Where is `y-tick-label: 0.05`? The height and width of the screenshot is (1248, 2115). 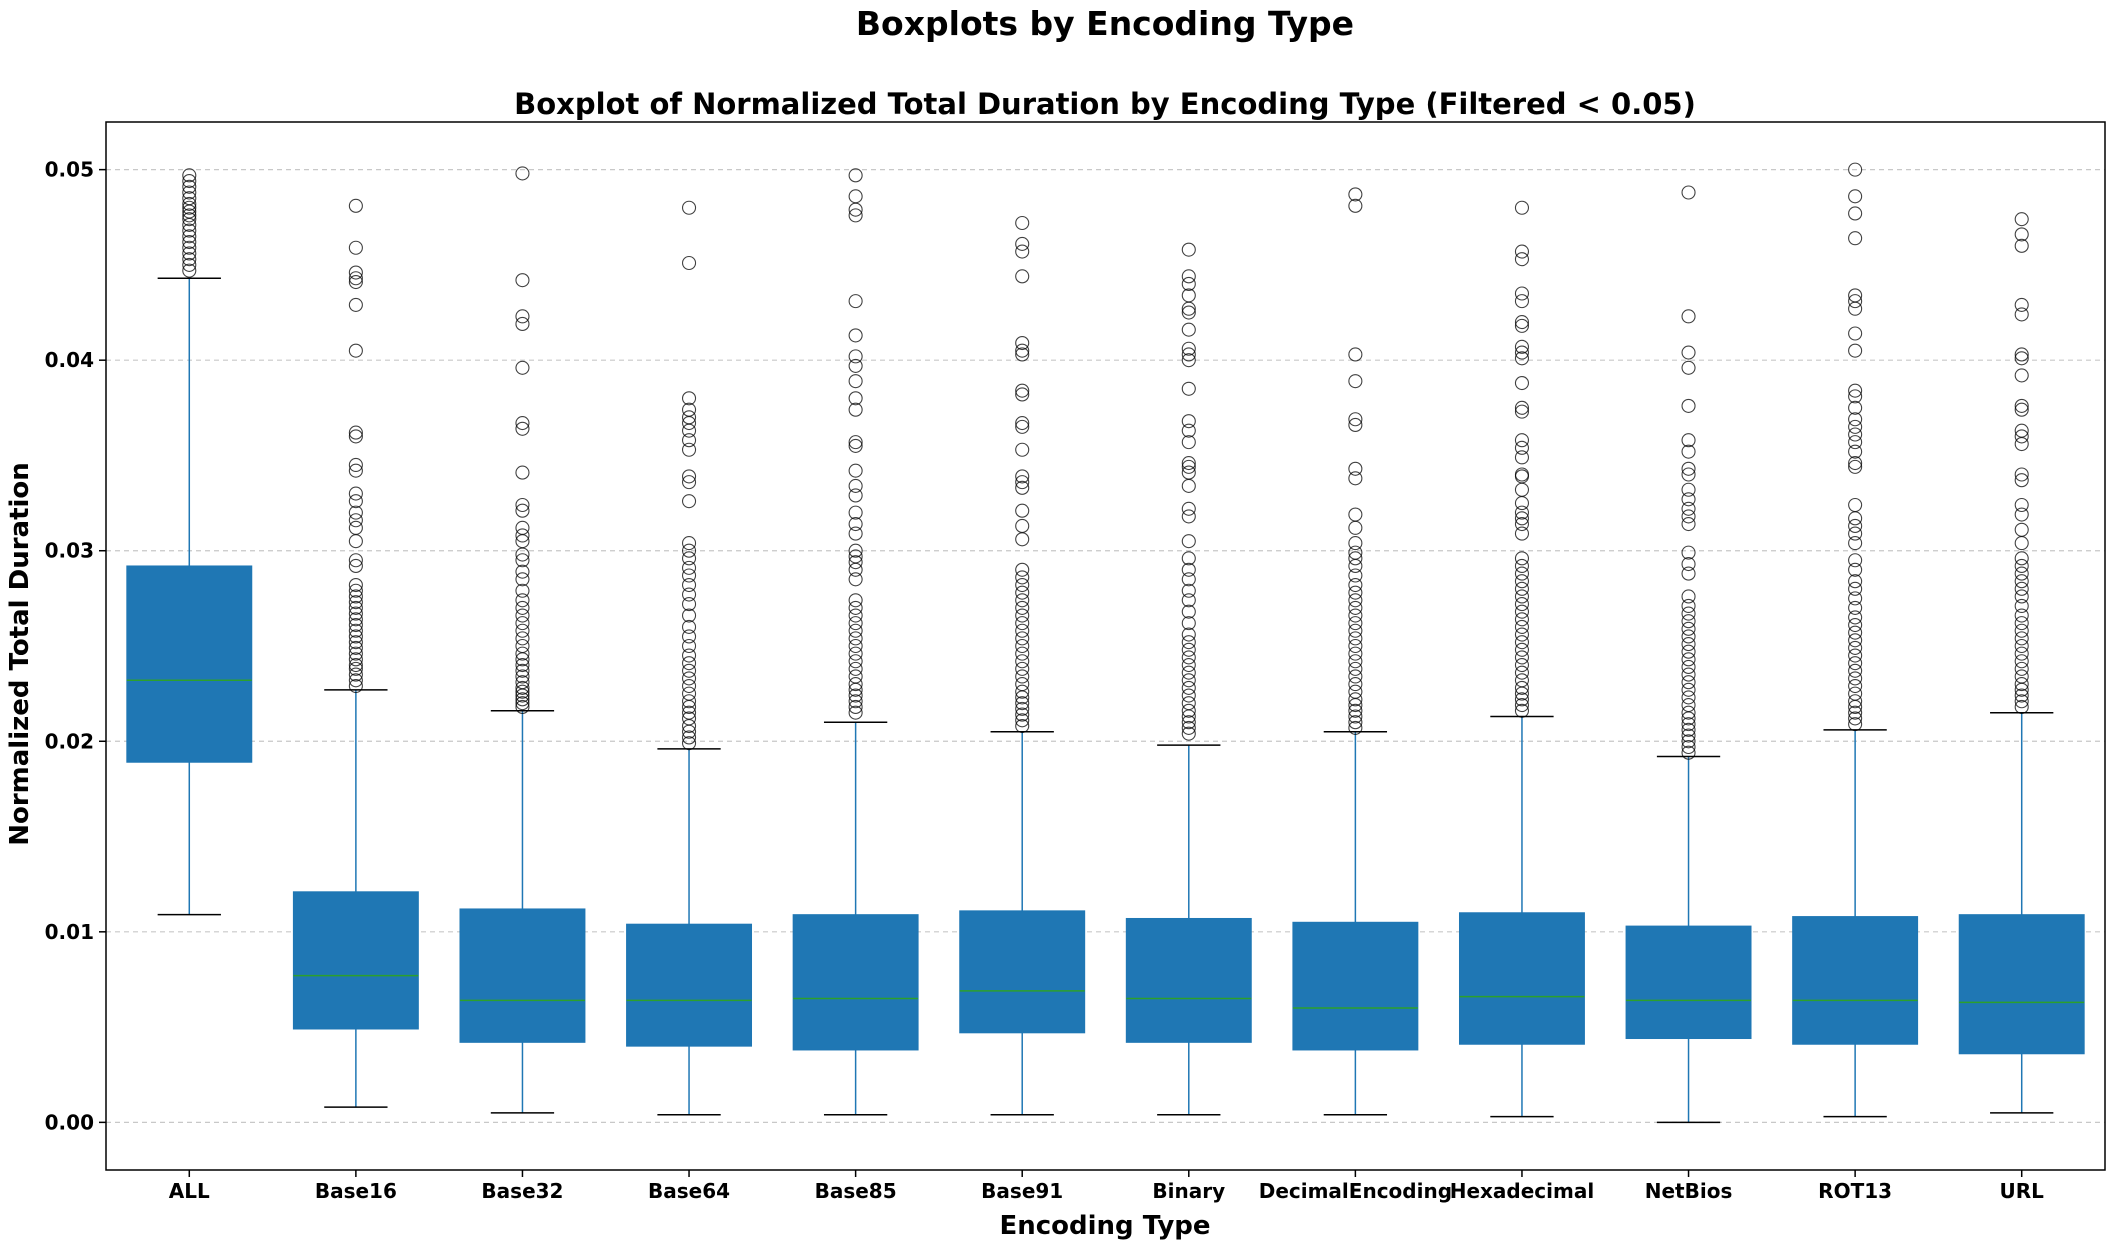
y-tick-label: 0.05 is located at coordinates (69, 170).